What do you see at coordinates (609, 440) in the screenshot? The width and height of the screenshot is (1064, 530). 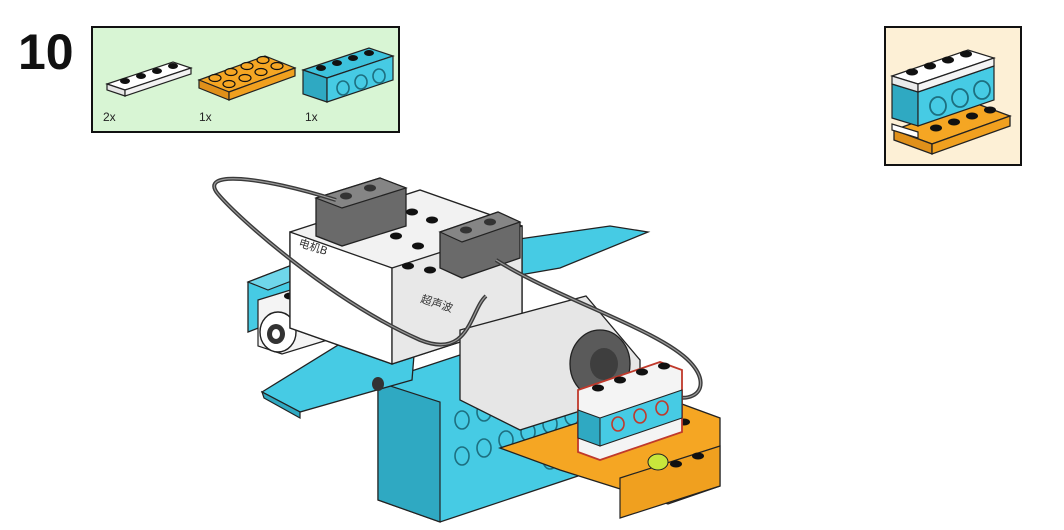 I see `highlighted-new-assembly` at bounding box center [609, 440].